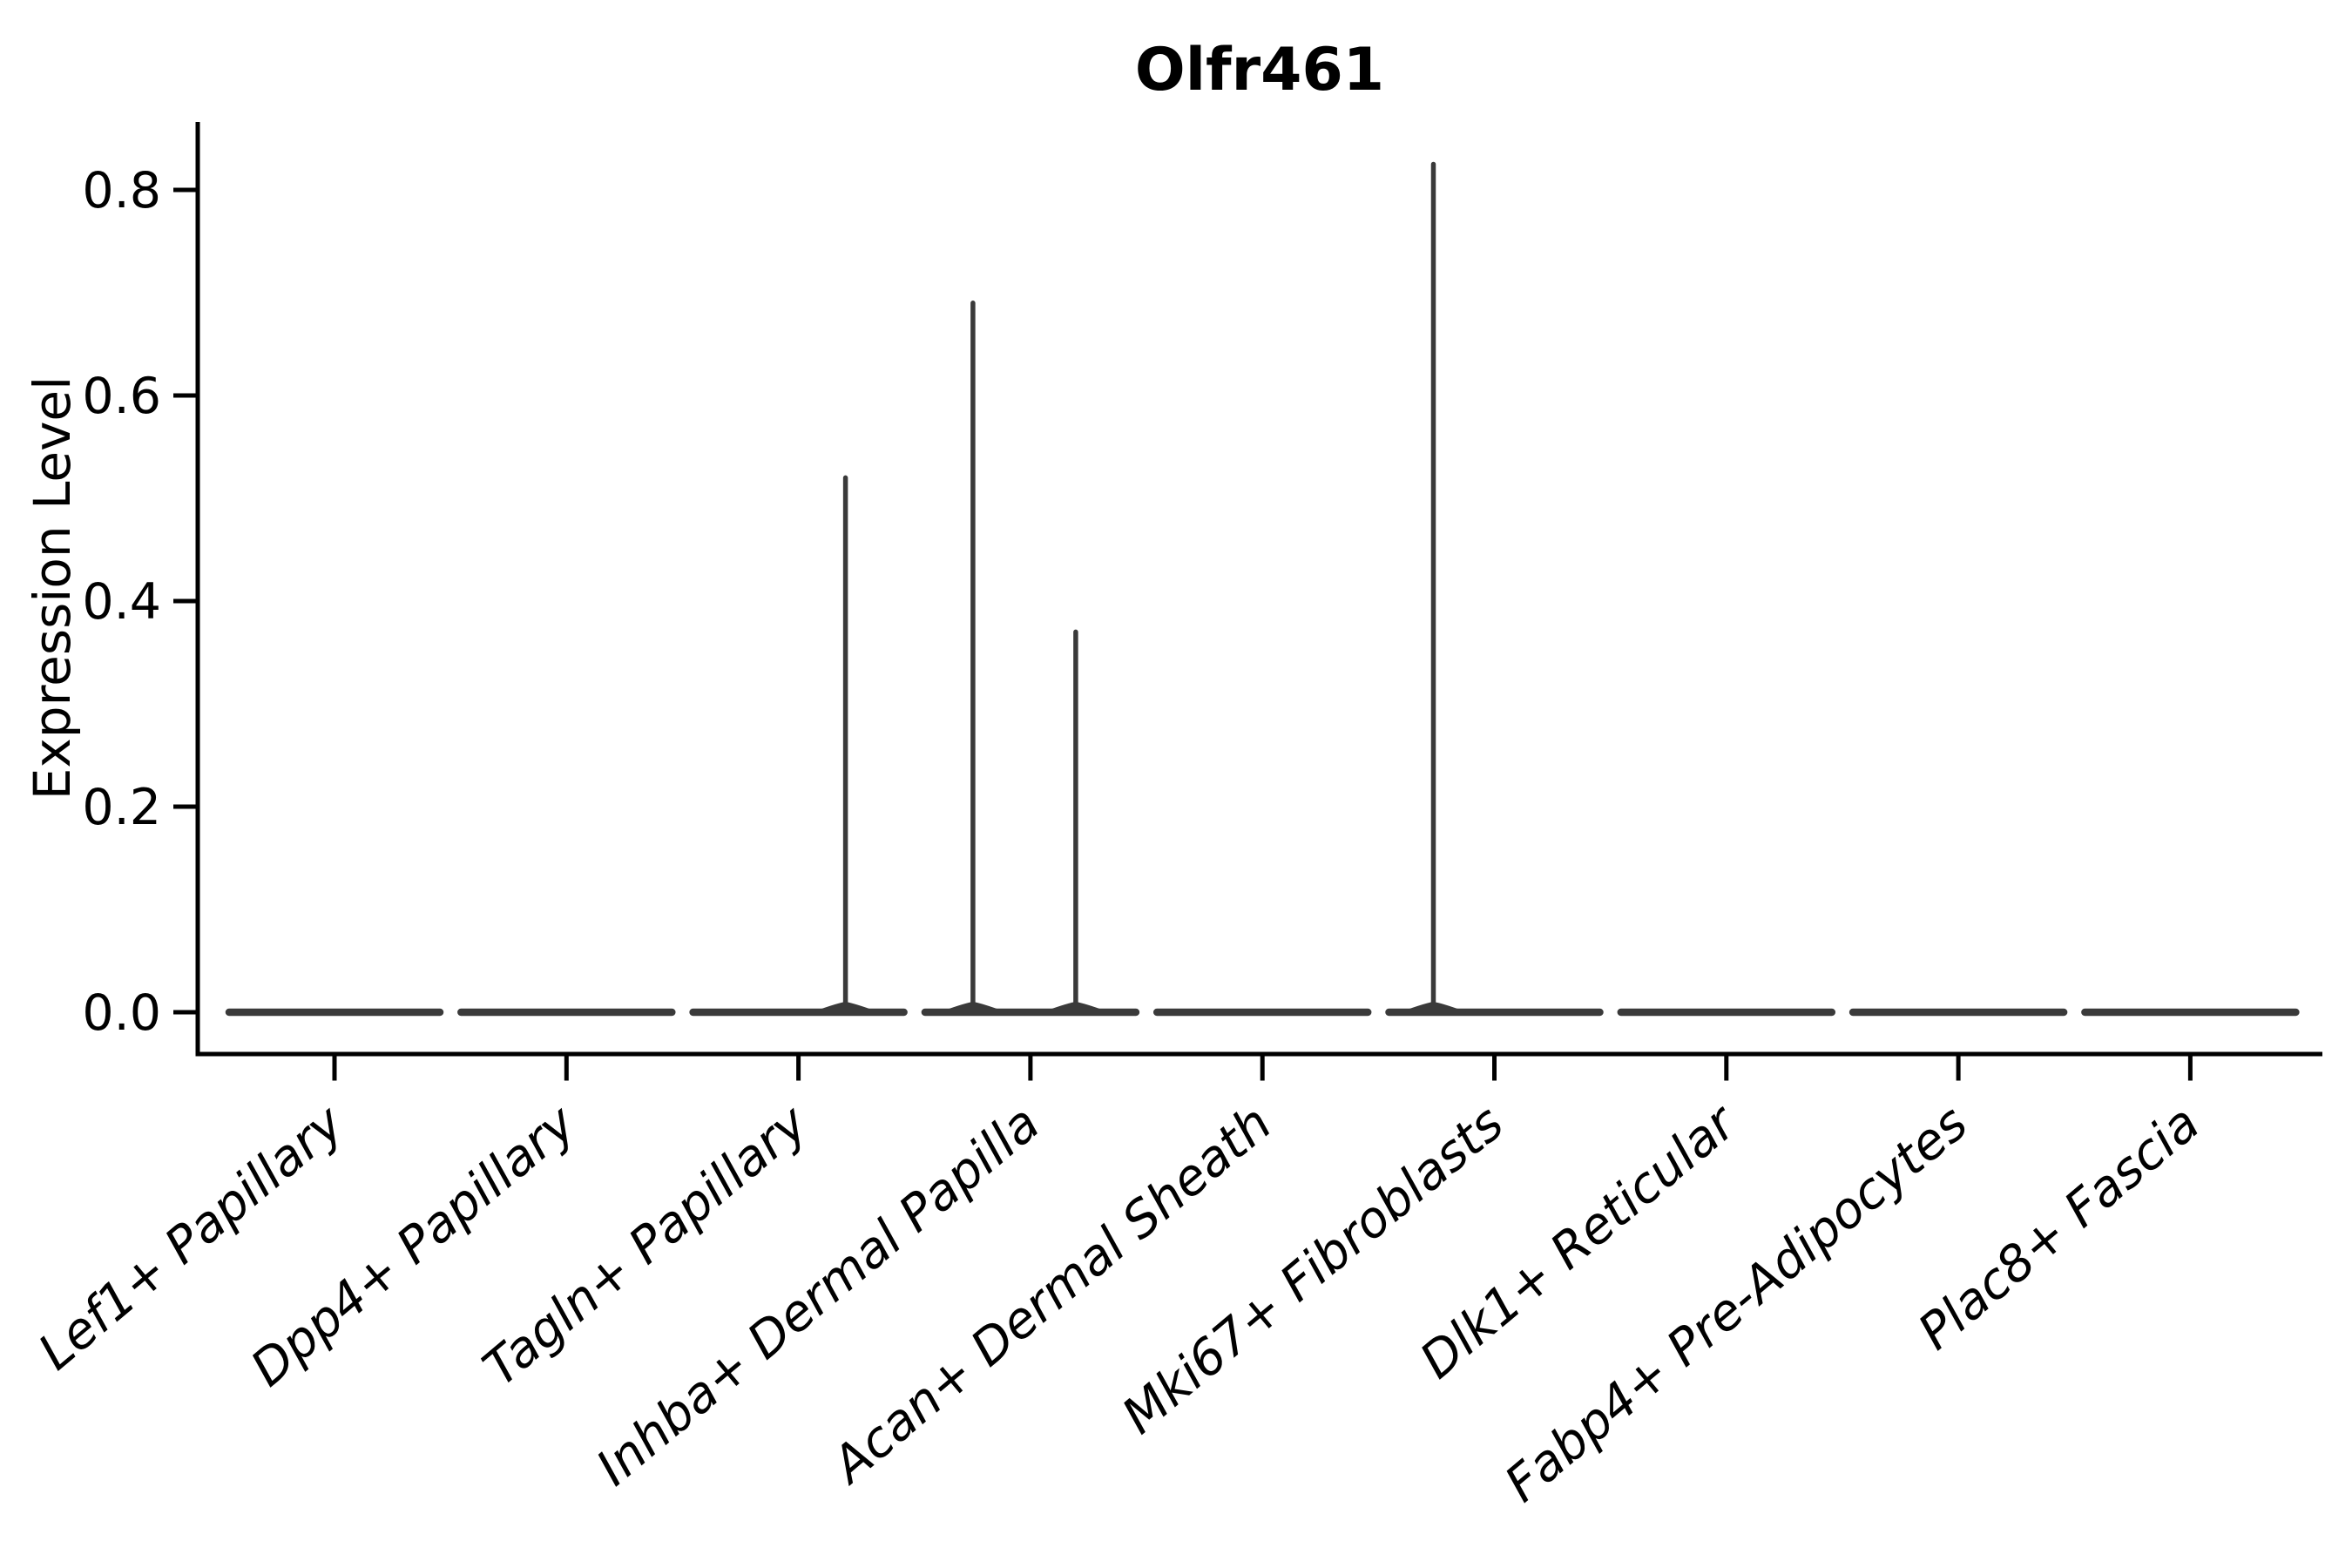  What do you see at coordinates (1050, 1295) in the screenshot?
I see `x-tick-label: Acan+ Dermal Sheath` at bounding box center [1050, 1295].